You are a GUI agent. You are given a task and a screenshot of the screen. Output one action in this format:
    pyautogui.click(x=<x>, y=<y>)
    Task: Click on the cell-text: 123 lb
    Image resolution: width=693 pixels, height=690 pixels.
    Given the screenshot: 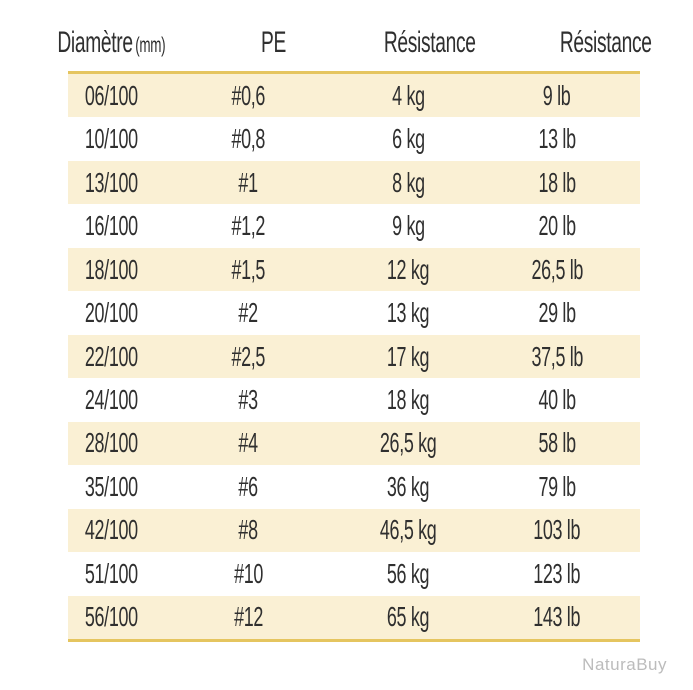 What is the action you would take?
    pyautogui.click(x=557, y=573)
    